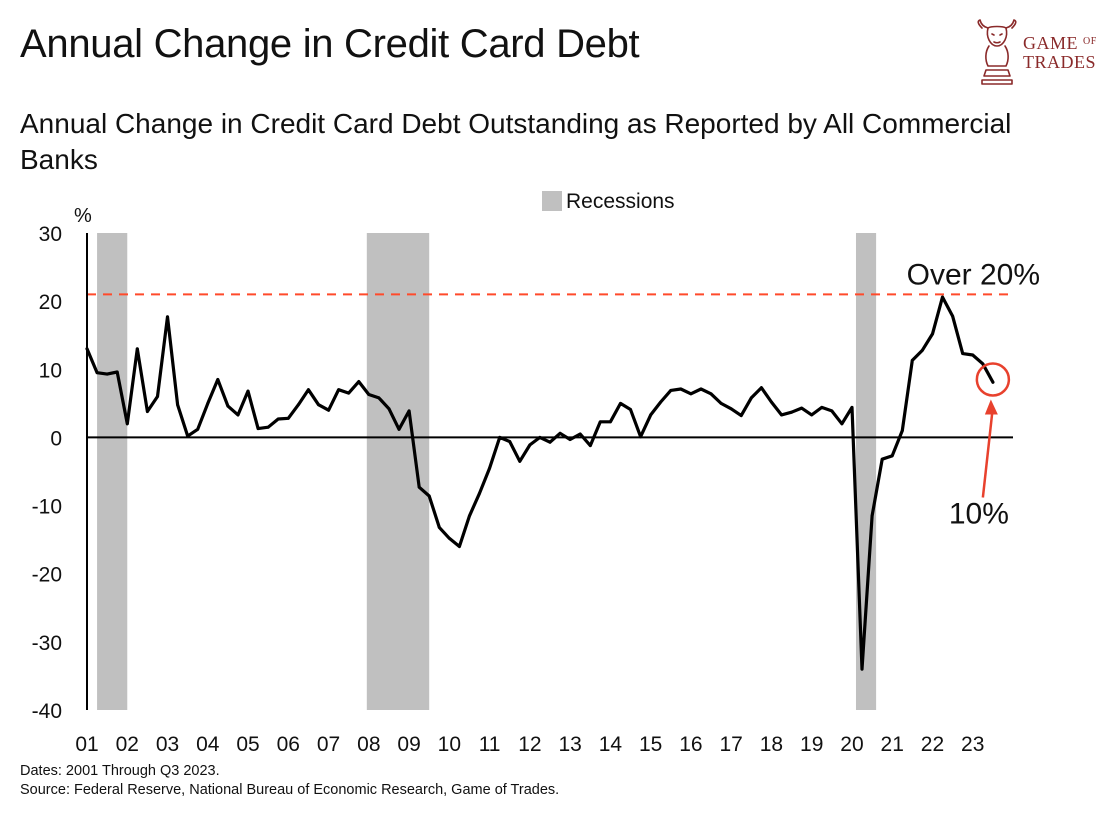 Image resolution: width=1116 pixels, height=817 pixels. What do you see at coordinates (569, 744) in the screenshot?
I see `x-tick-label: 13` at bounding box center [569, 744].